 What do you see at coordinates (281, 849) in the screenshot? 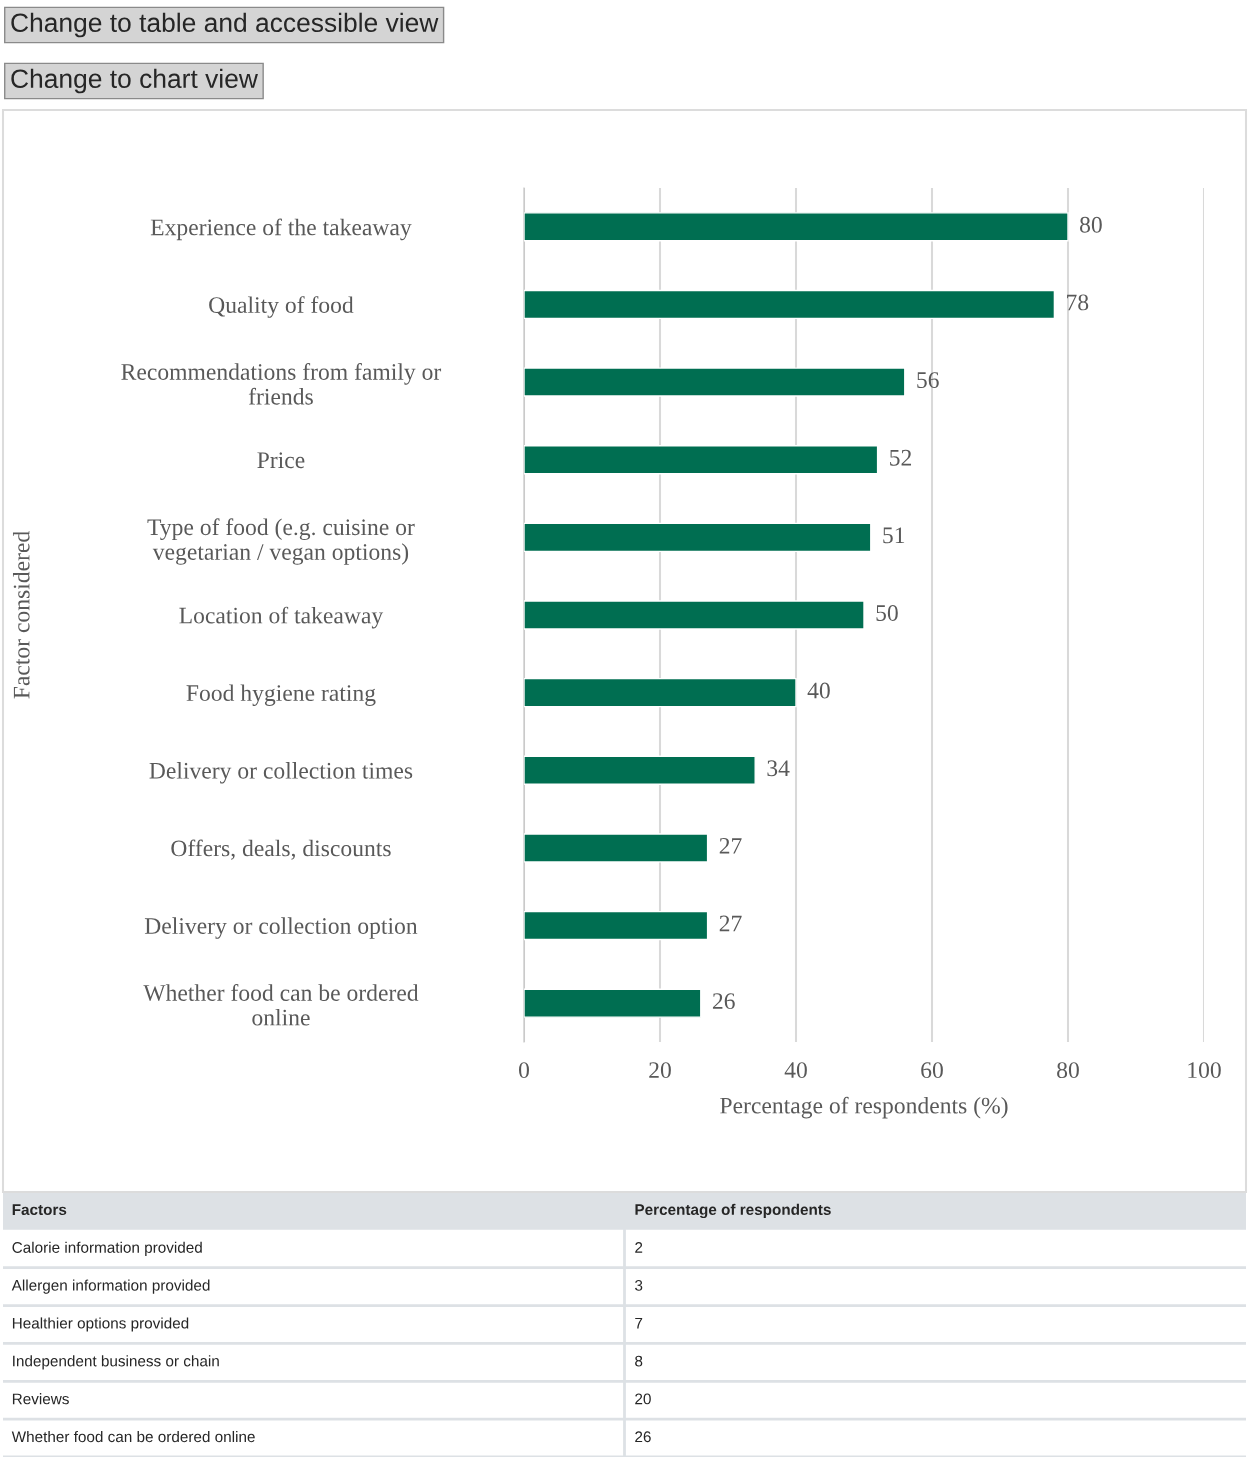
I see `y-tick-label: Offers, deals, discounts` at bounding box center [281, 849].